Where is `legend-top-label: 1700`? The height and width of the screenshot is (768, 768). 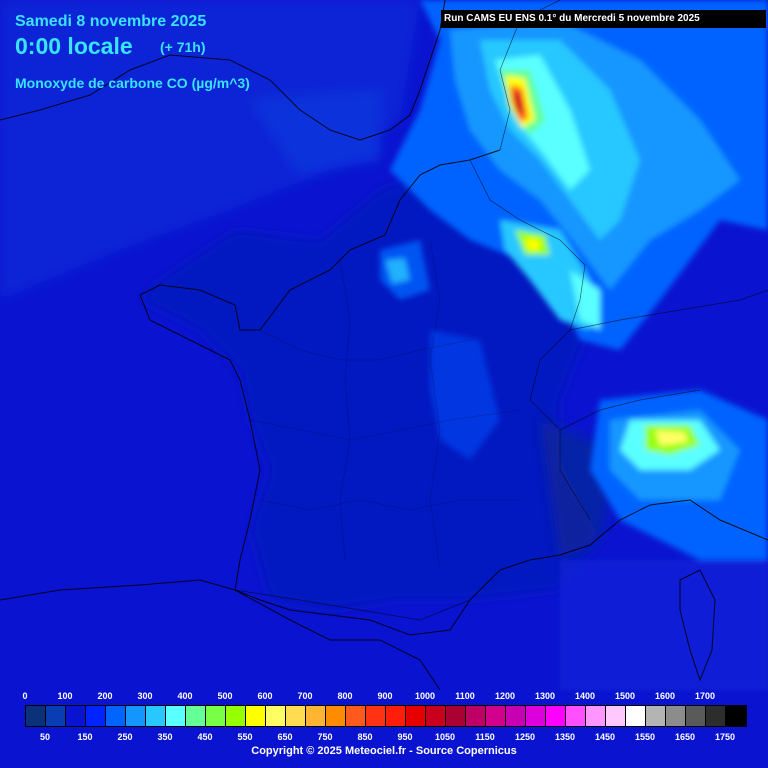 legend-top-label: 1700 is located at coordinates (705, 696).